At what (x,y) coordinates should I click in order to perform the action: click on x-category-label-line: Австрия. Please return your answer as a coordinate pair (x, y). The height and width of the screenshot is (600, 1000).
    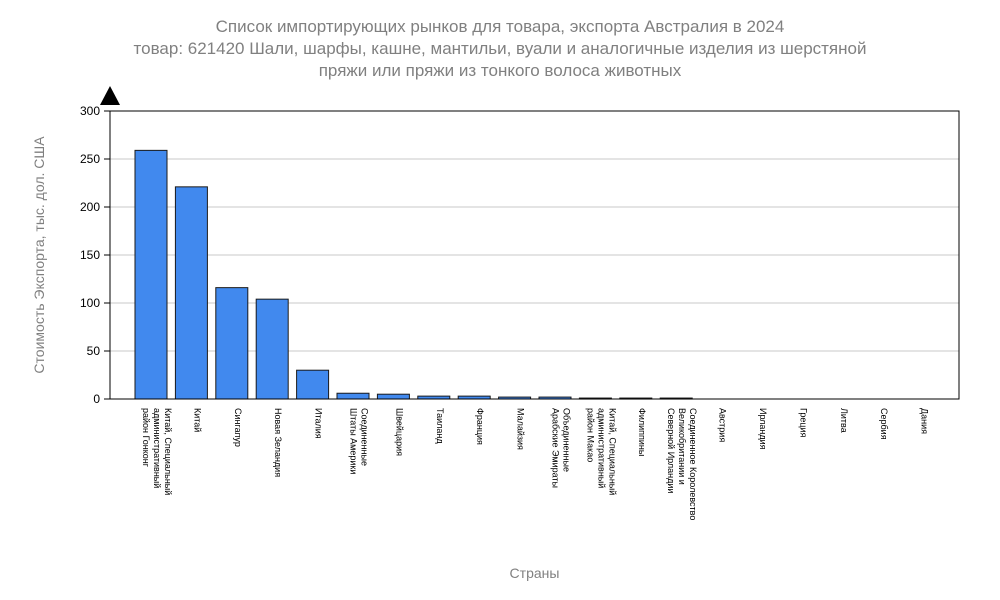
    Looking at the image, I should click on (723, 425).